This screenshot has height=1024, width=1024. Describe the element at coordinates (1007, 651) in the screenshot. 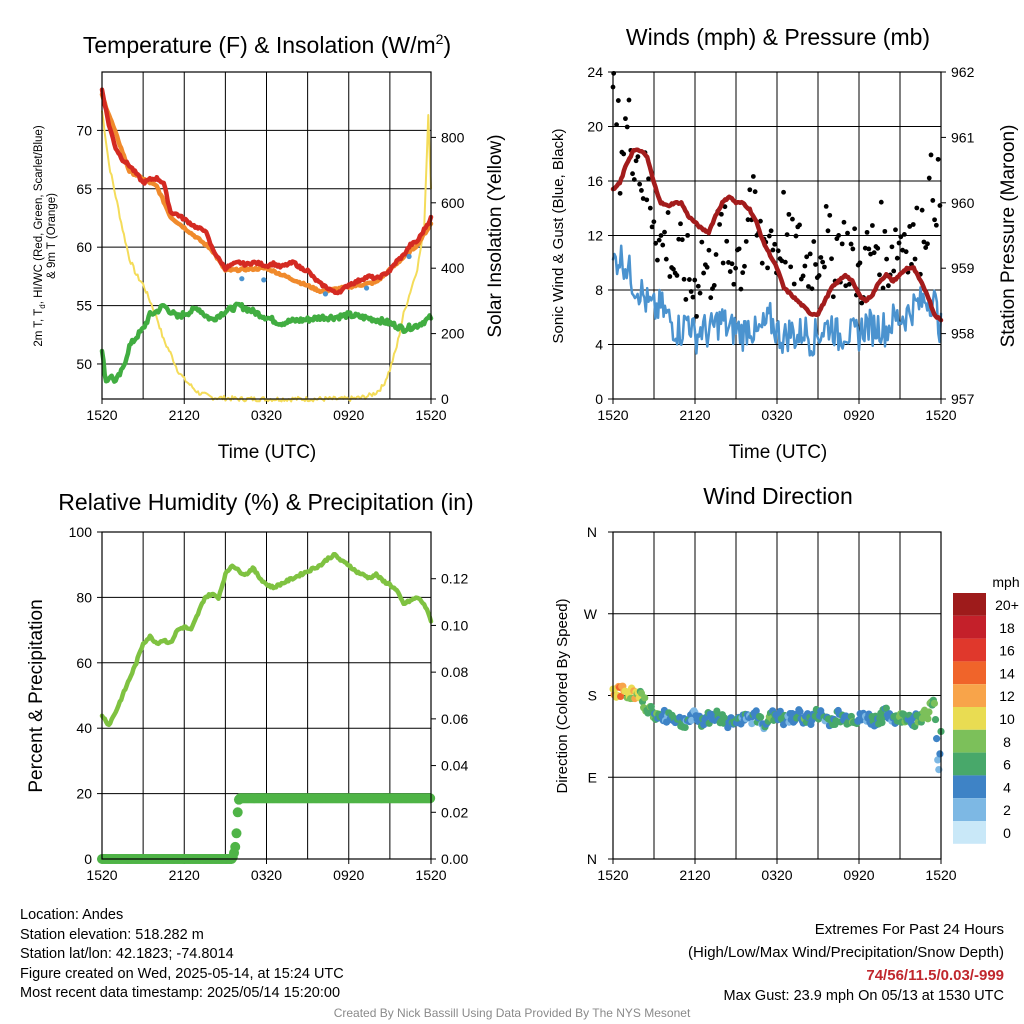

I see `legend-label: 16` at that location.